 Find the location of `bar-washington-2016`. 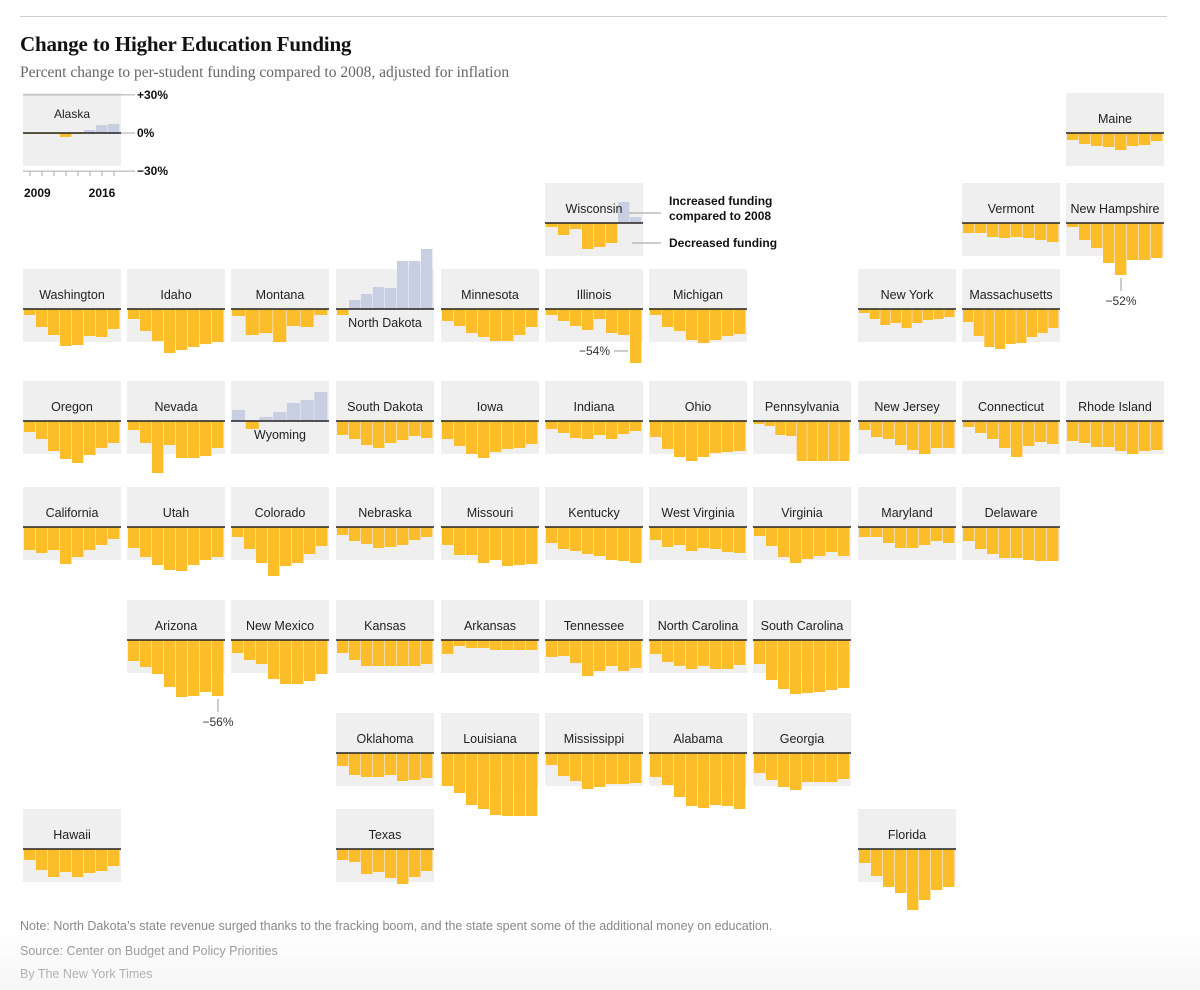

bar-washington-2016 is located at coordinates (114, 319).